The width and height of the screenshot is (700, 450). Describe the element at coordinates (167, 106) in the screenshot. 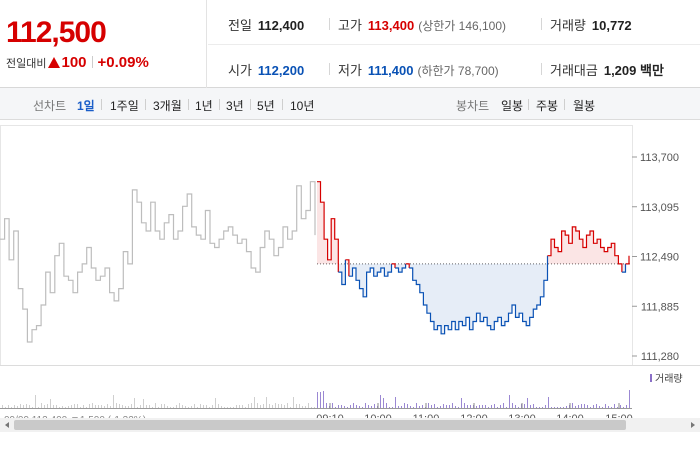

I see `period-3month: 3개월` at that location.